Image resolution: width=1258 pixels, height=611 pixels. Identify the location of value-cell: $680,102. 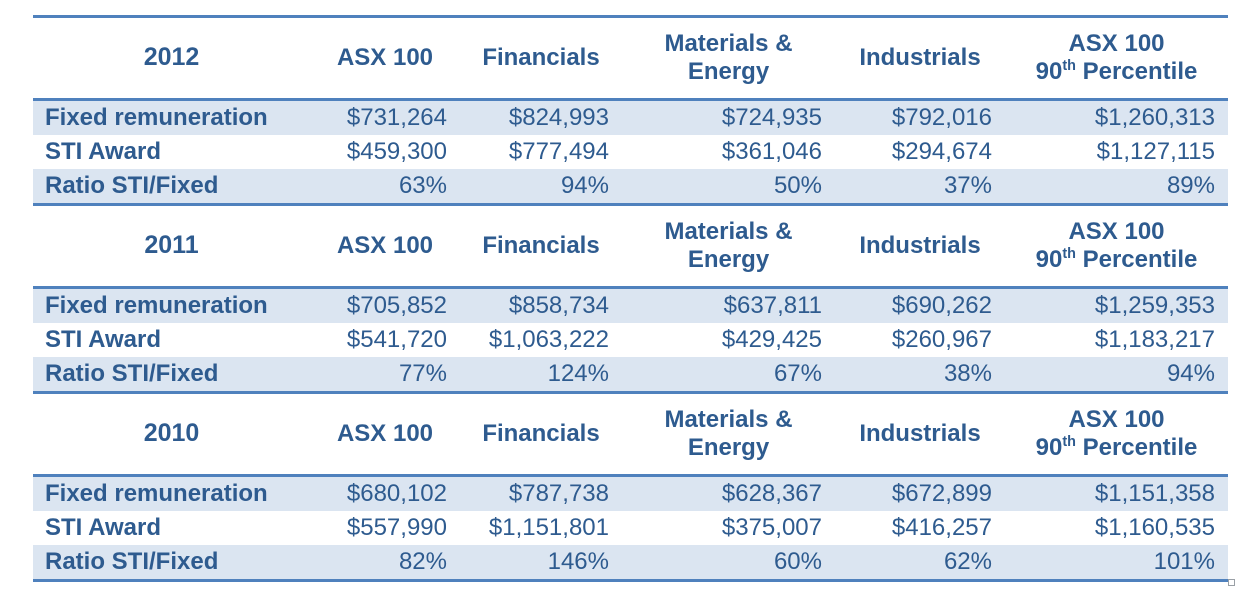
(385, 493).